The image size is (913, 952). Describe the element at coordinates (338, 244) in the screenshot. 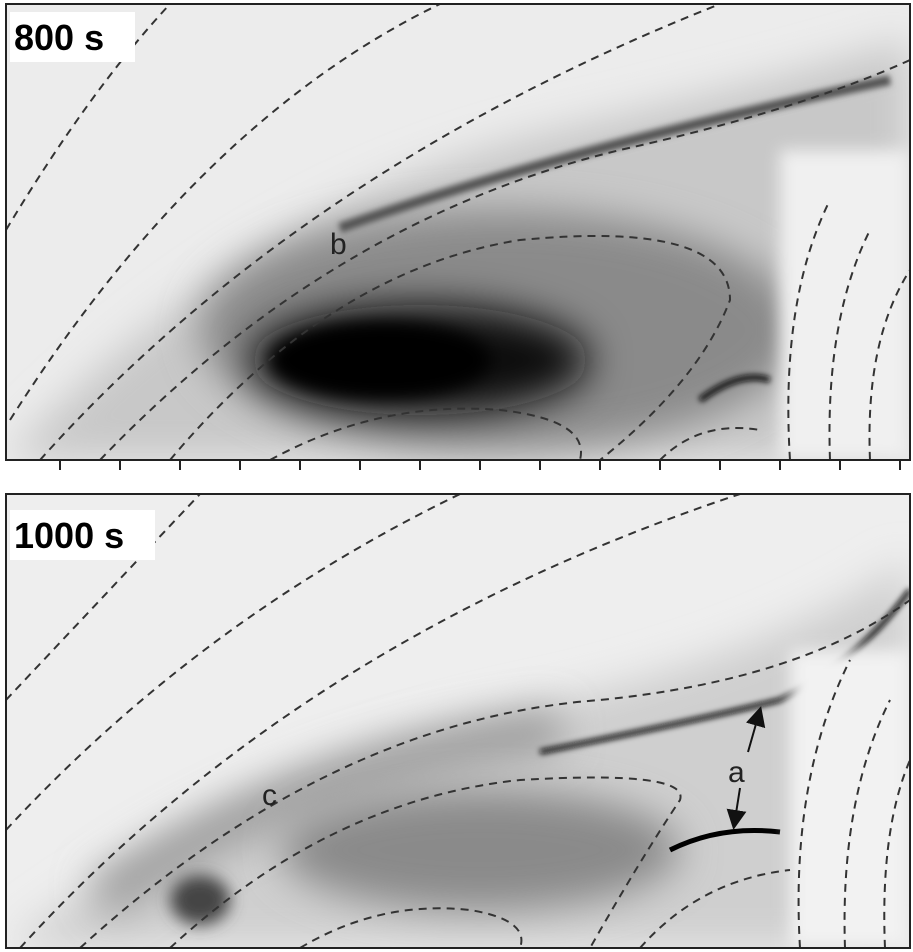

I see `annotation: b` at that location.